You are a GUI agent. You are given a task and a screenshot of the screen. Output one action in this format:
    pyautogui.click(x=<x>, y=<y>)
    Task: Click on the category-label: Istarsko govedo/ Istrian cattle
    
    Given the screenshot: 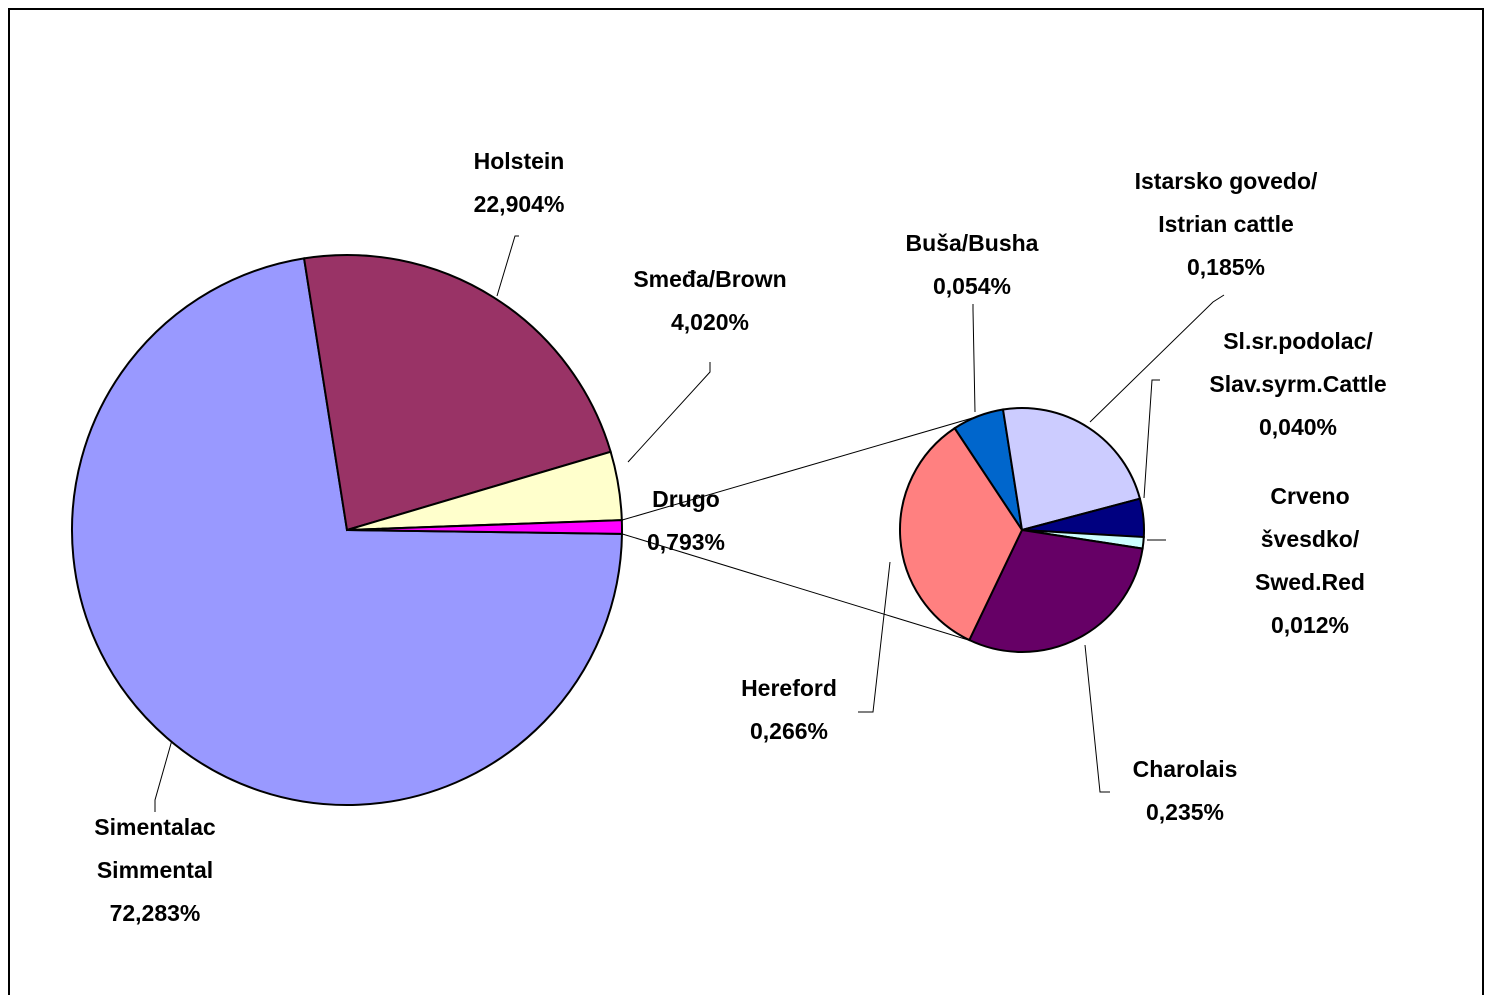 What is the action you would take?
    pyautogui.click(x=1226, y=202)
    